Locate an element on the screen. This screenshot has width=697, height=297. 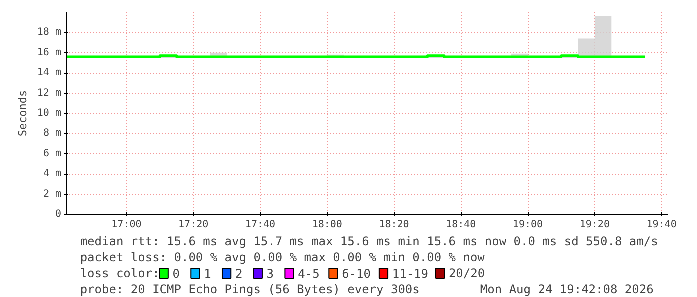
x-tick-label: 17:20 is located at coordinates (193, 225).